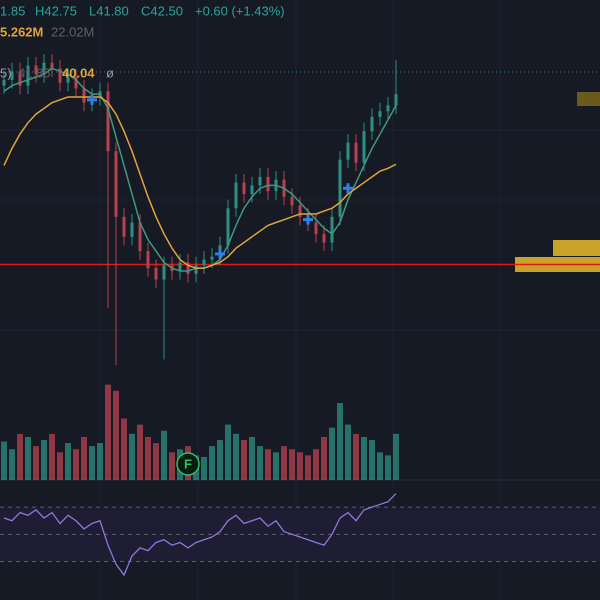 The height and width of the screenshot is (600, 600). Describe the element at coordinates (200, 535) in the screenshot. I see `rsi-line` at that location.